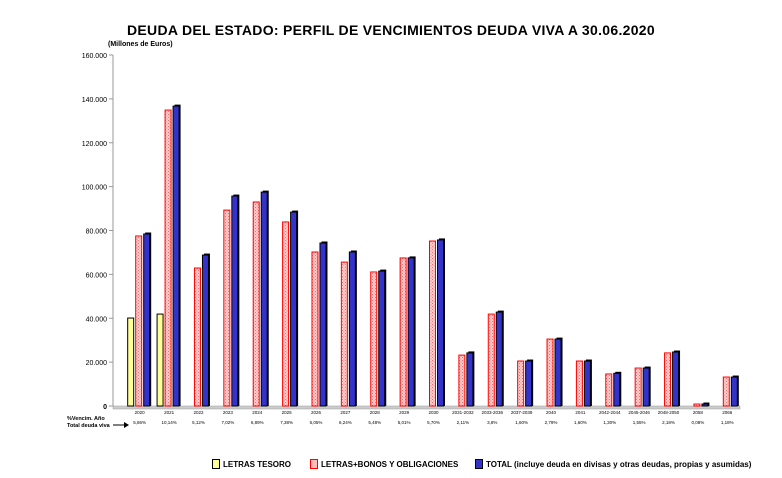 The height and width of the screenshot is (478, 782). Describe the element at coordinates (139, 321) in the screenshot. I see `bar-1-2020` at that location.